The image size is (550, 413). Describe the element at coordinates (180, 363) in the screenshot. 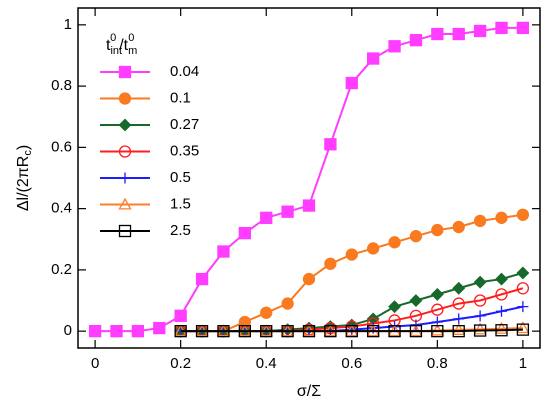

I see `x-tick-label: 0.2` at that location.